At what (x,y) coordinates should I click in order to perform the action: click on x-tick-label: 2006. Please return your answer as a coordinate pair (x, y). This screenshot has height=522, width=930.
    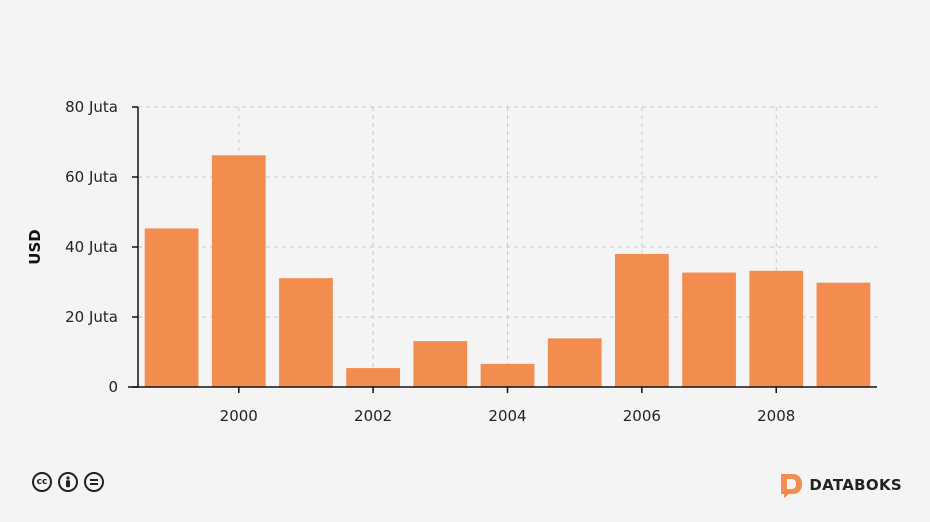
    Looking at the image, I should click on (642, 416).